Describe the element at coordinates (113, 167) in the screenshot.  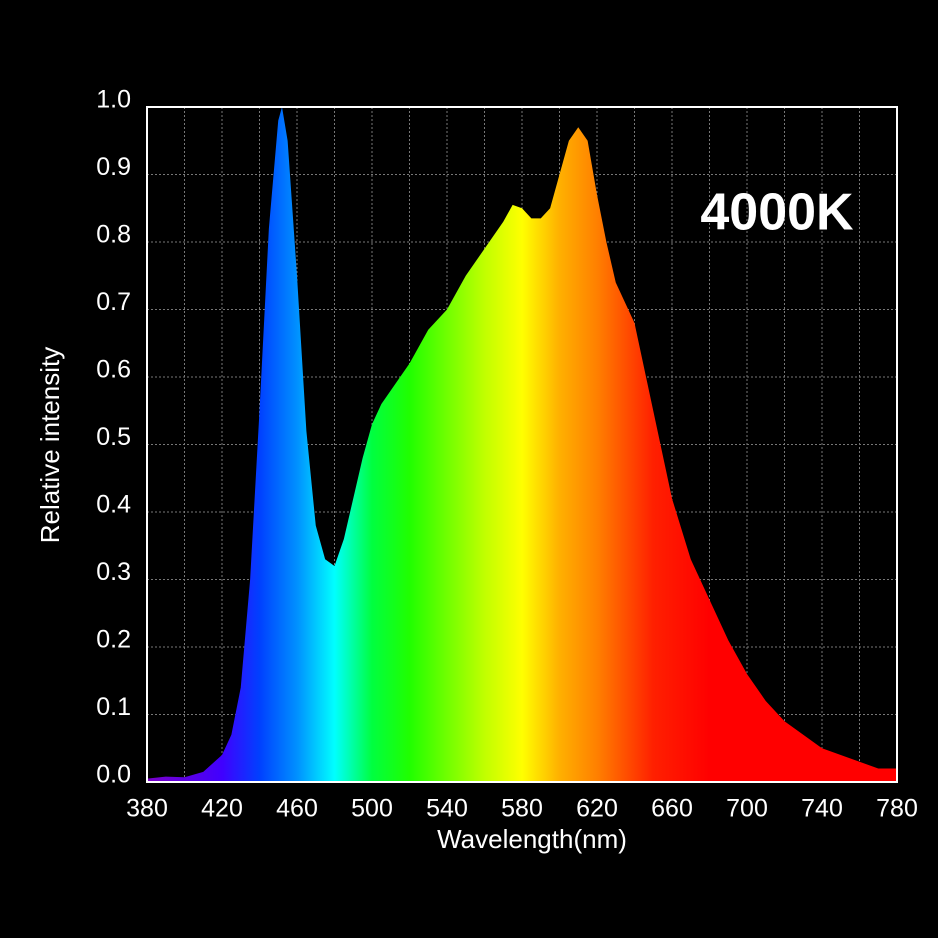
I see `y-tick-label: 0.9` at that location.